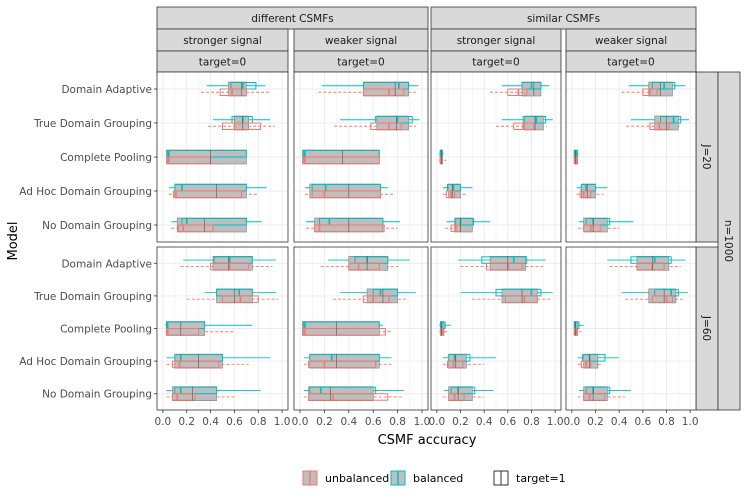  I want to click on y-tick-label: True Domain Grouping, so click(92, 297).